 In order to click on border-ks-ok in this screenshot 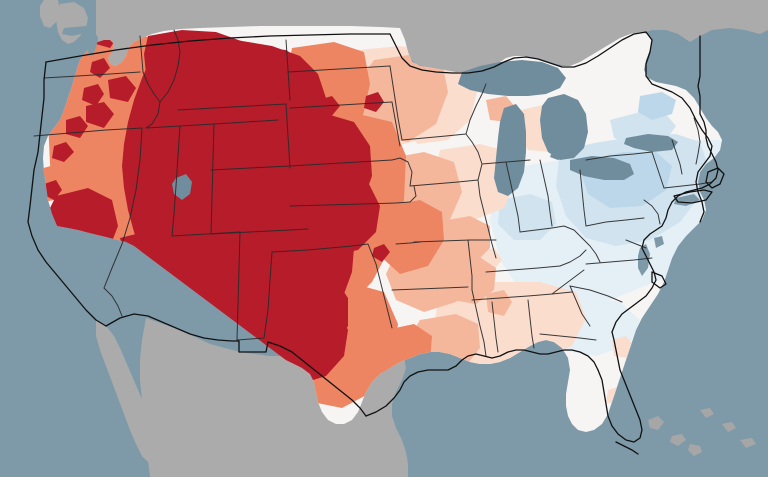, I will do `click(343, 204)`.